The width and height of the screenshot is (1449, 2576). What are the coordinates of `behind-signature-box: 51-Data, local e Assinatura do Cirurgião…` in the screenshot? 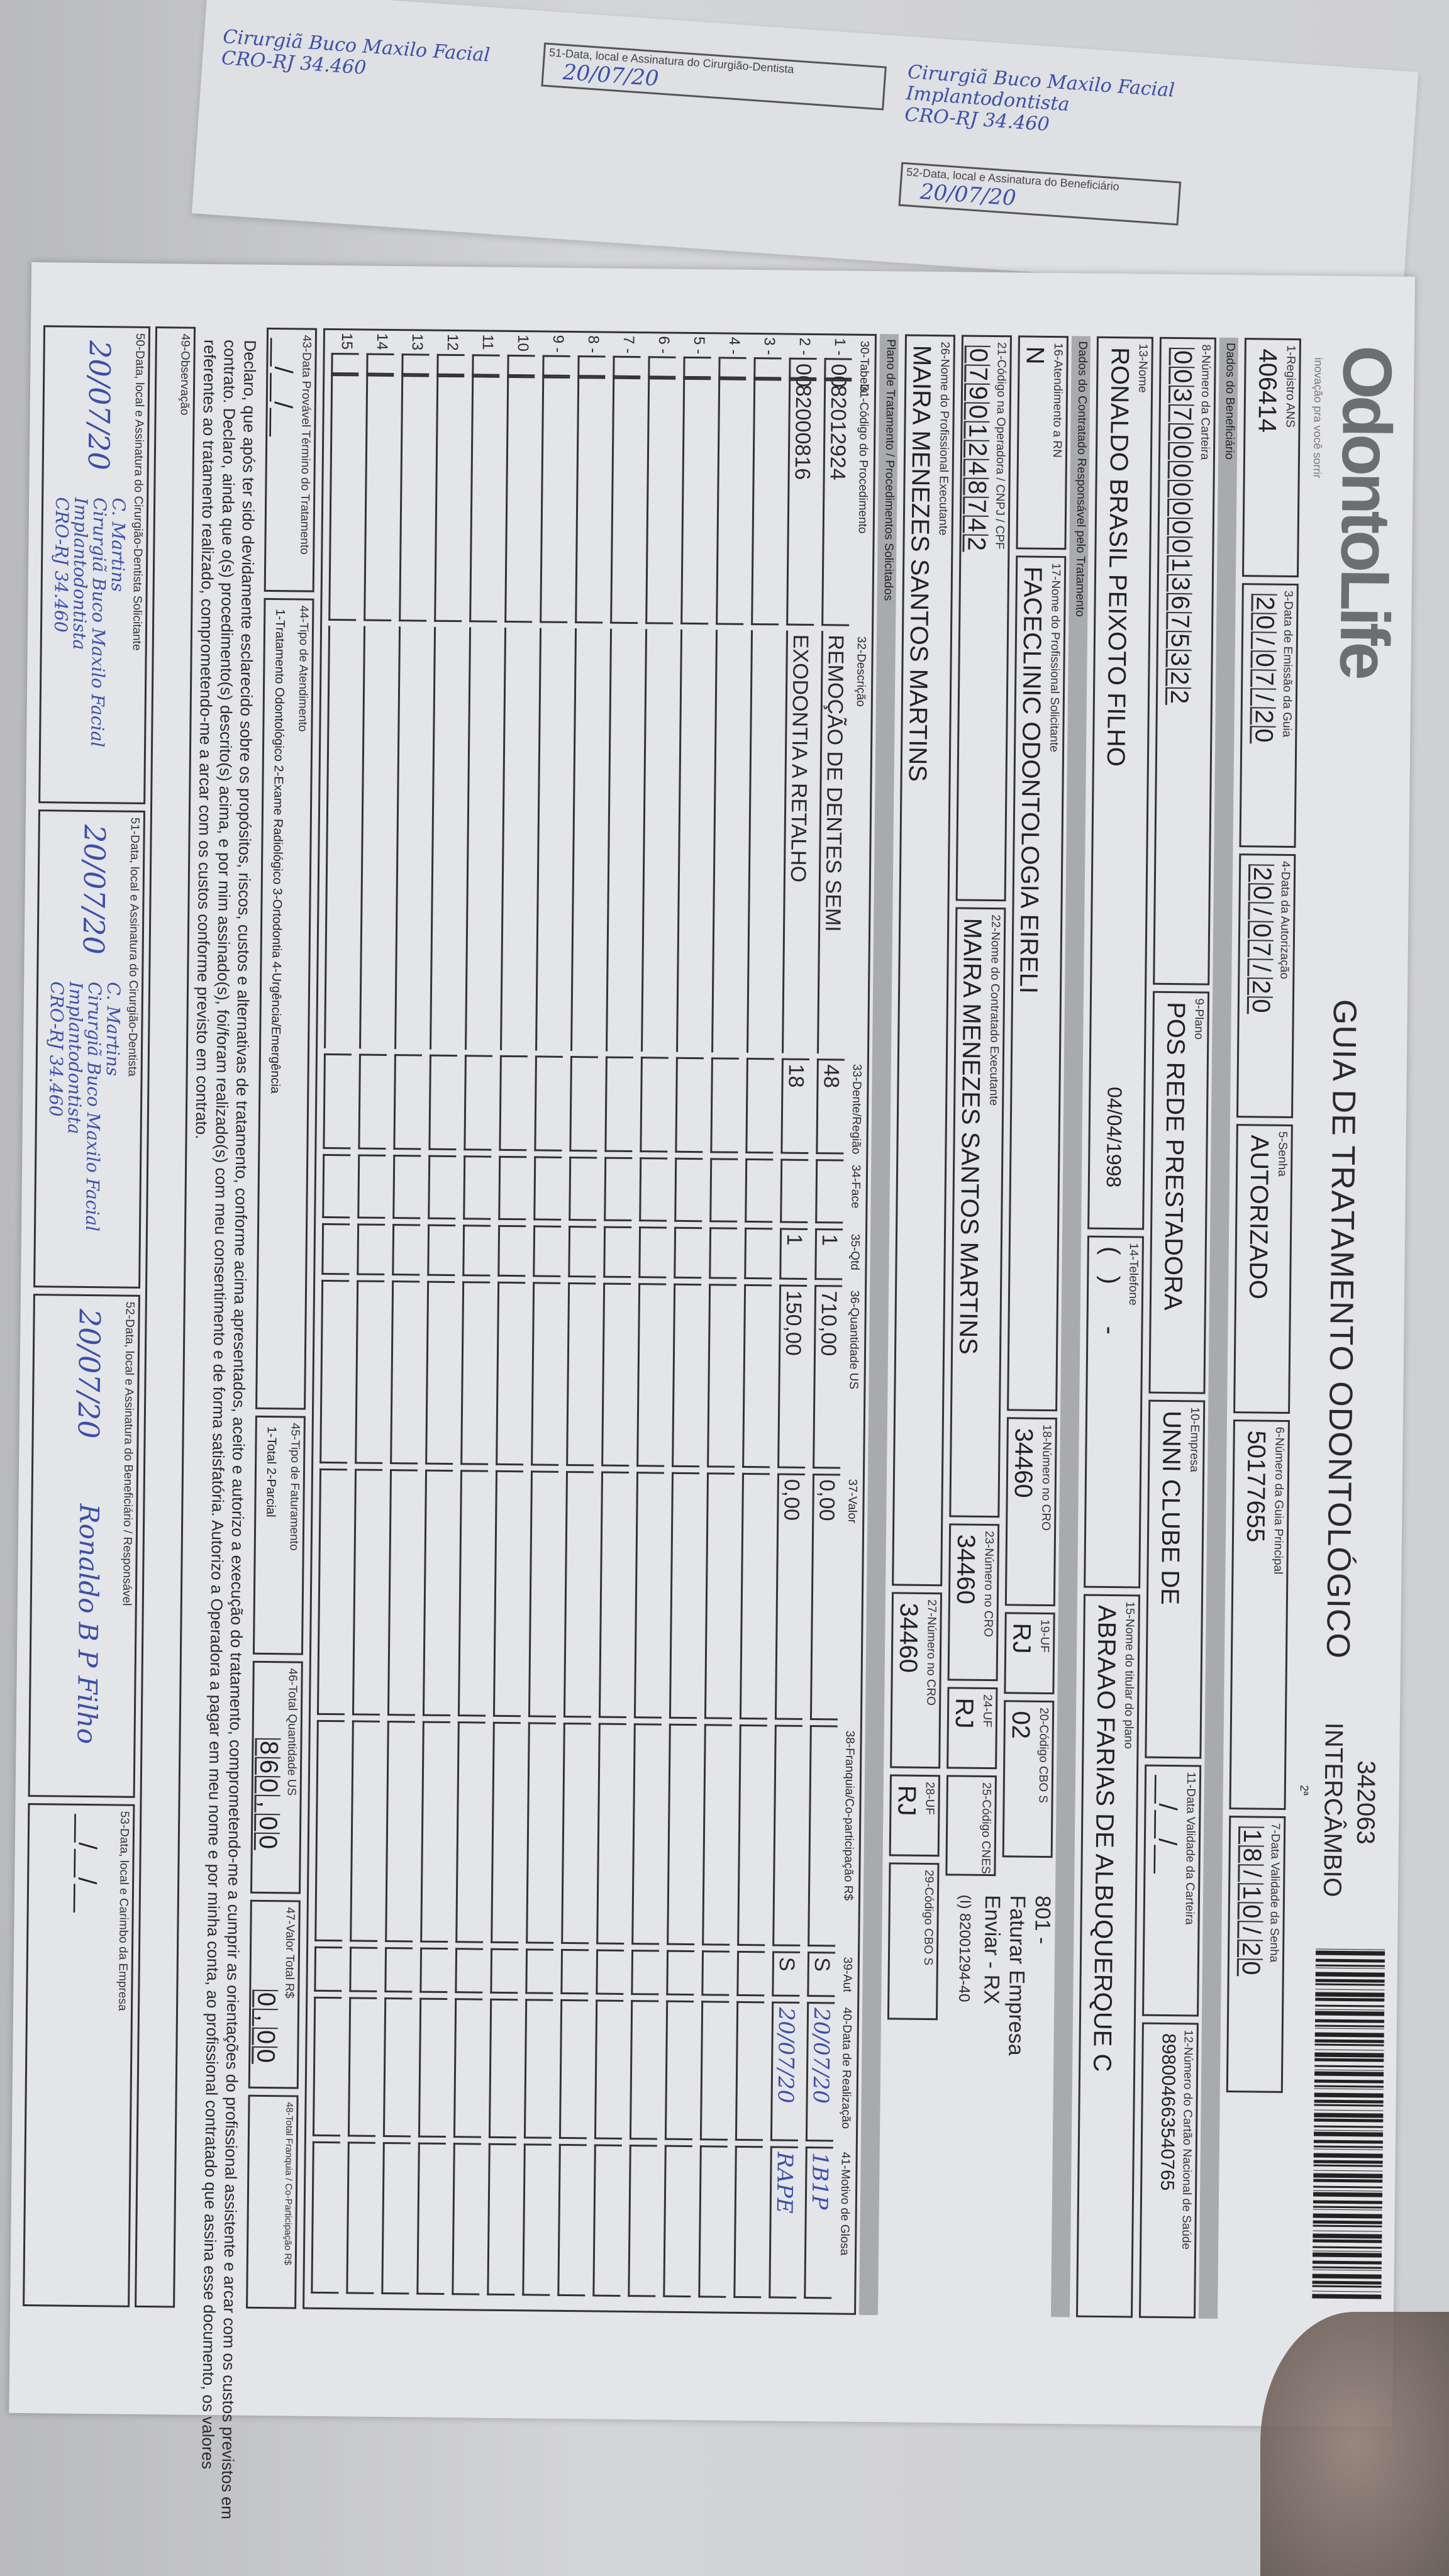 It's located at (714, 76).